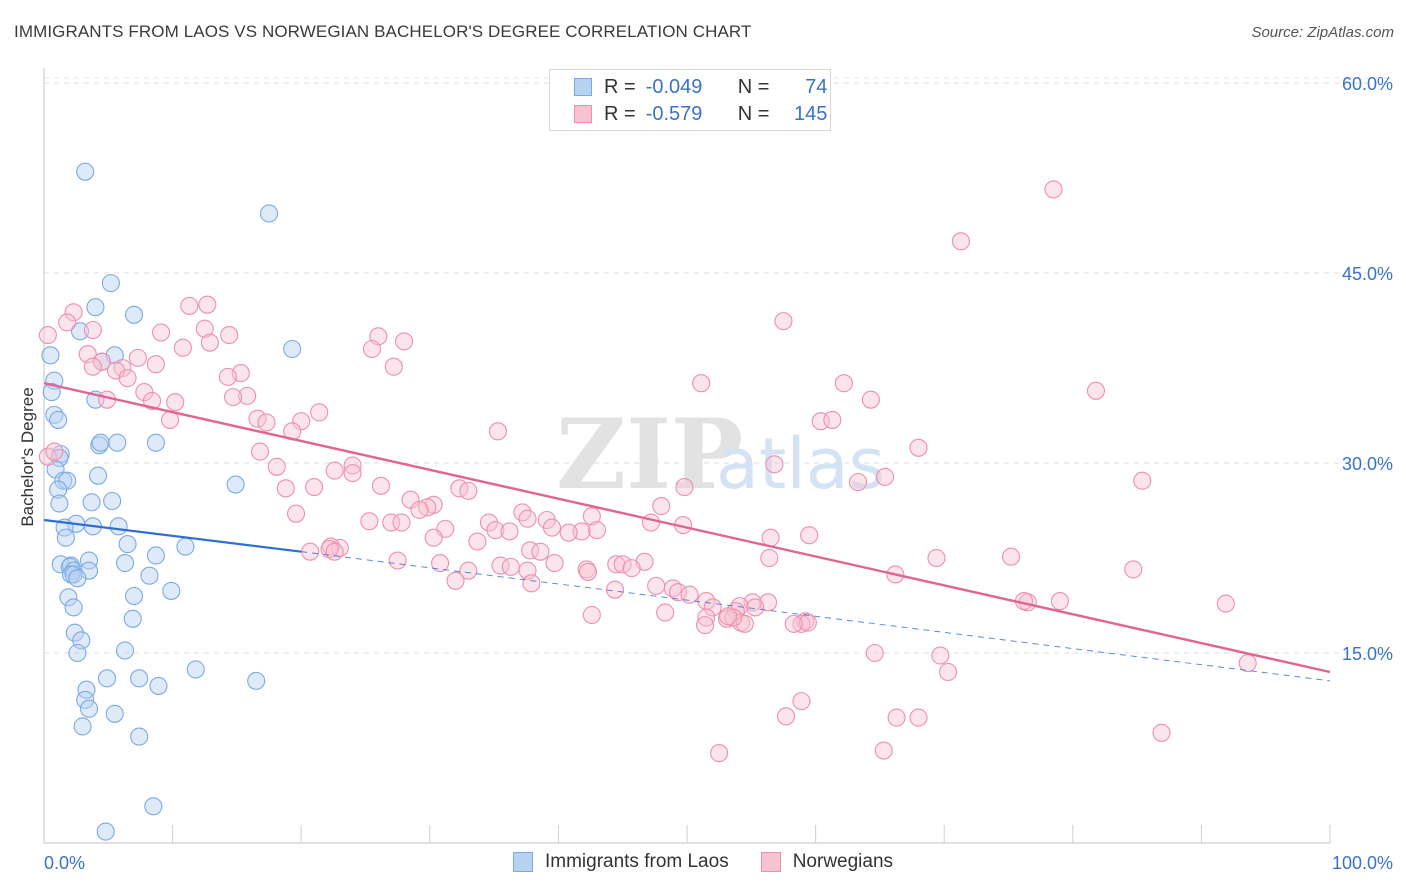 The height and width of the screenshot is (892, 1406). Describe the element at coordinates (843, 861) in the screenshot. I see `legend-label-norwegians: Norwegians` at that location.